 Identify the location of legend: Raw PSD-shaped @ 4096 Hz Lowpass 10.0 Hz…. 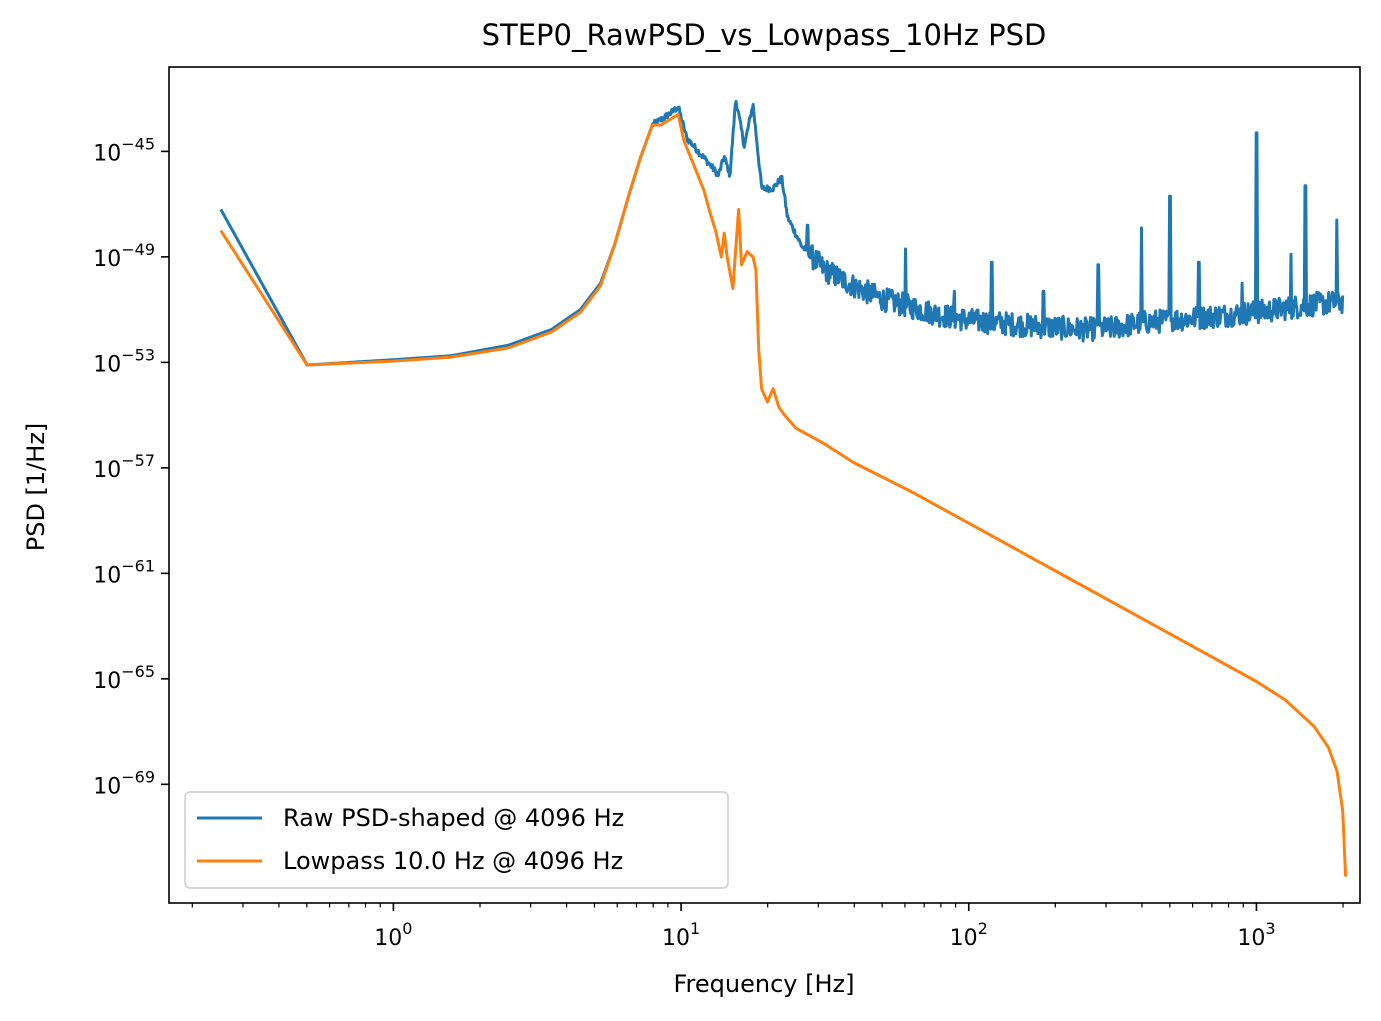
(456, 840).